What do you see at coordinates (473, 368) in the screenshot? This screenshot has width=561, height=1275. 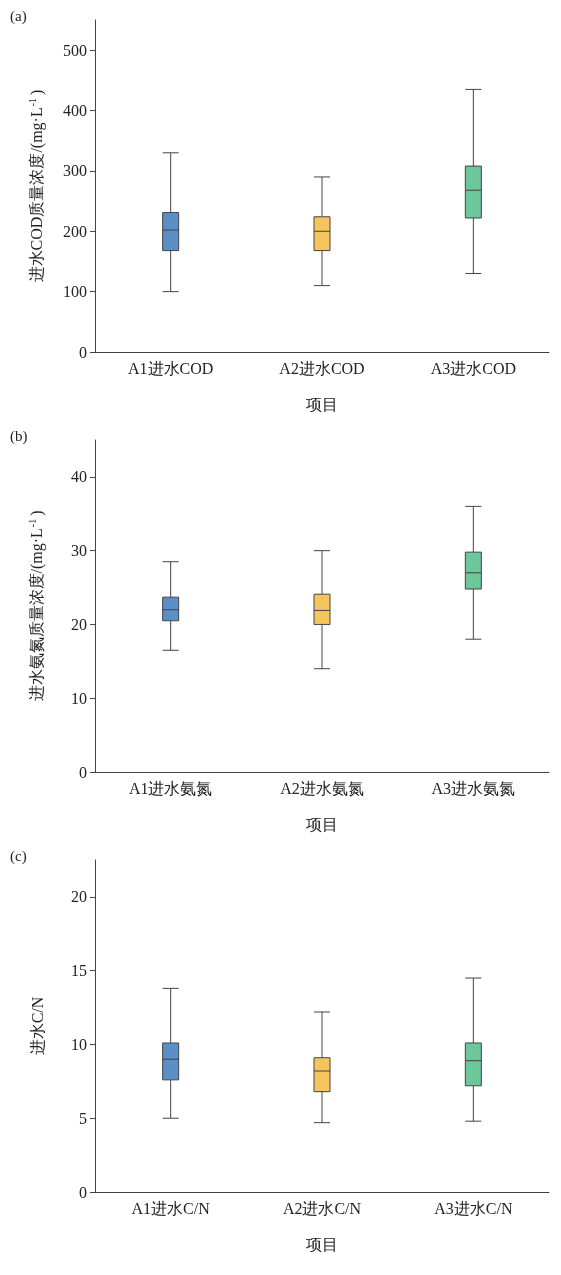 I see `x-tick-label: A3进水COD` at bounding box center [473, 368].